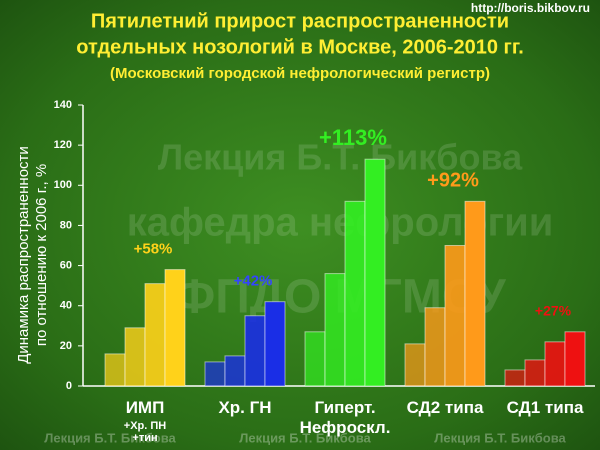 The width and height of the screenshot is (600, 450). What do you see at coordinates (253, 281) in the screenshot?
I see `value-label: +42%` at bounding box center [253, 281].